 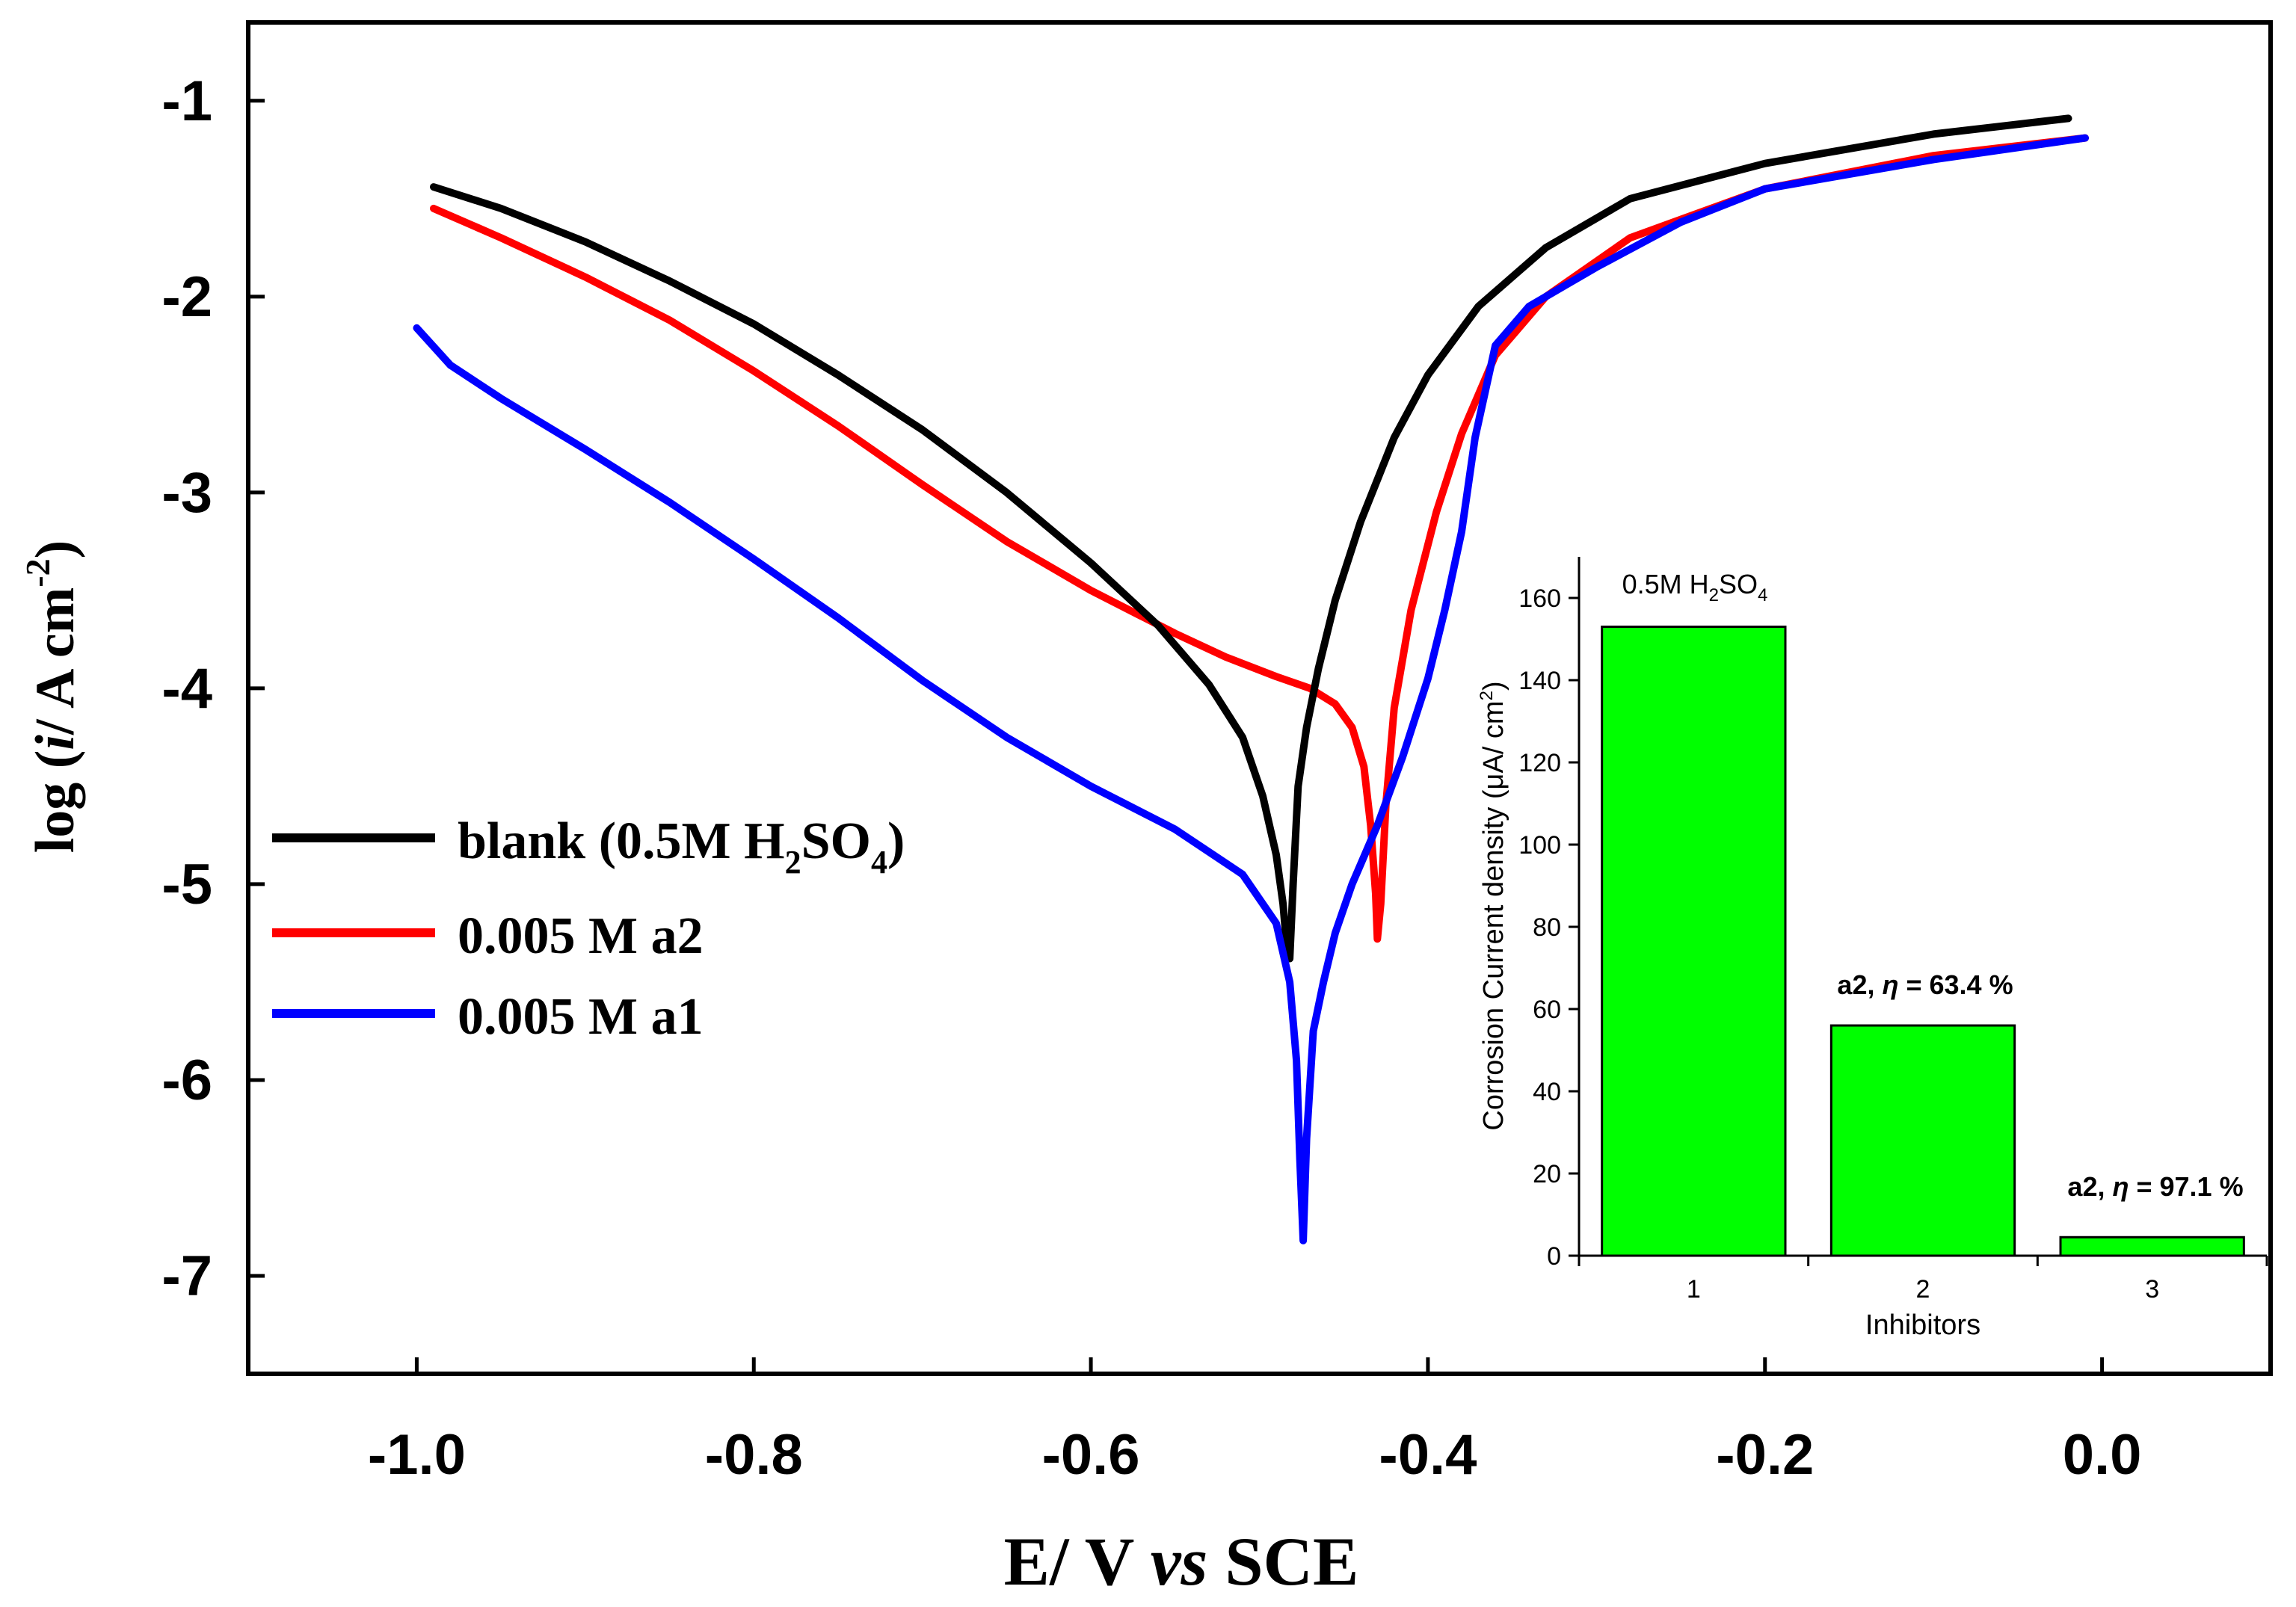 What do you see at coordinates (417, 1455) in the screenshot?
I see `x-tick-label: -1.0` at bounding box center [417, 1455].